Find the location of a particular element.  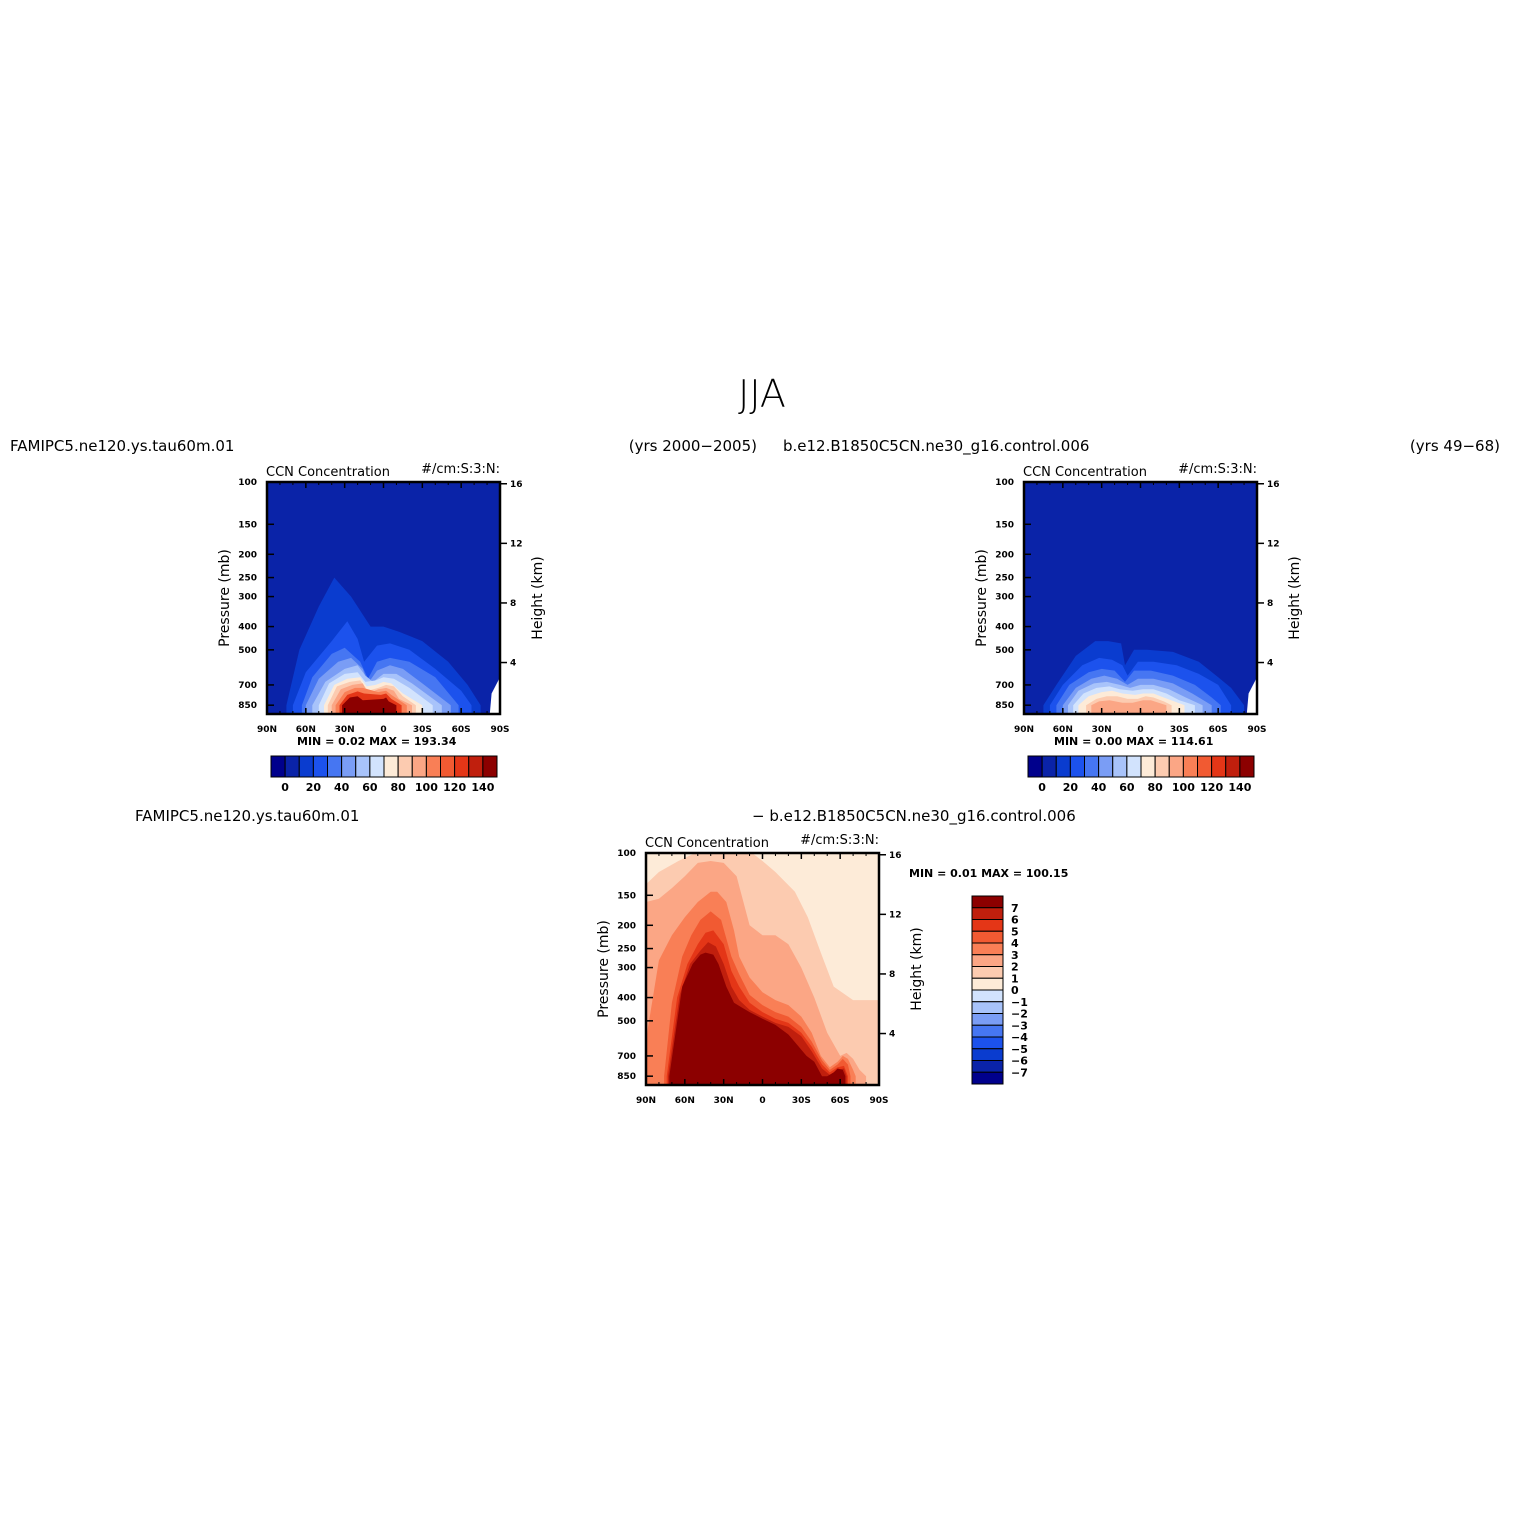

colorbar-label: 2 is located at coordinates (1015, 967).